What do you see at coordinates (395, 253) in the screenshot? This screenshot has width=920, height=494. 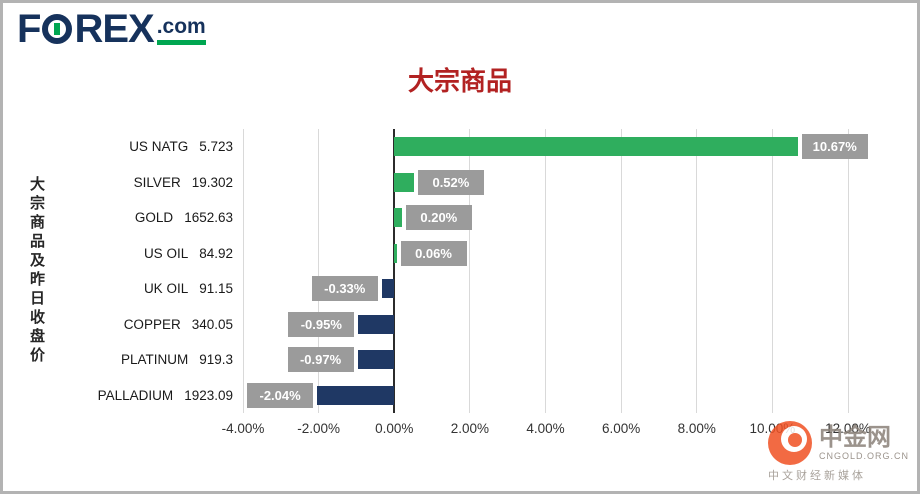 I see `bar-us-oil` at bounding box center [395, 253].